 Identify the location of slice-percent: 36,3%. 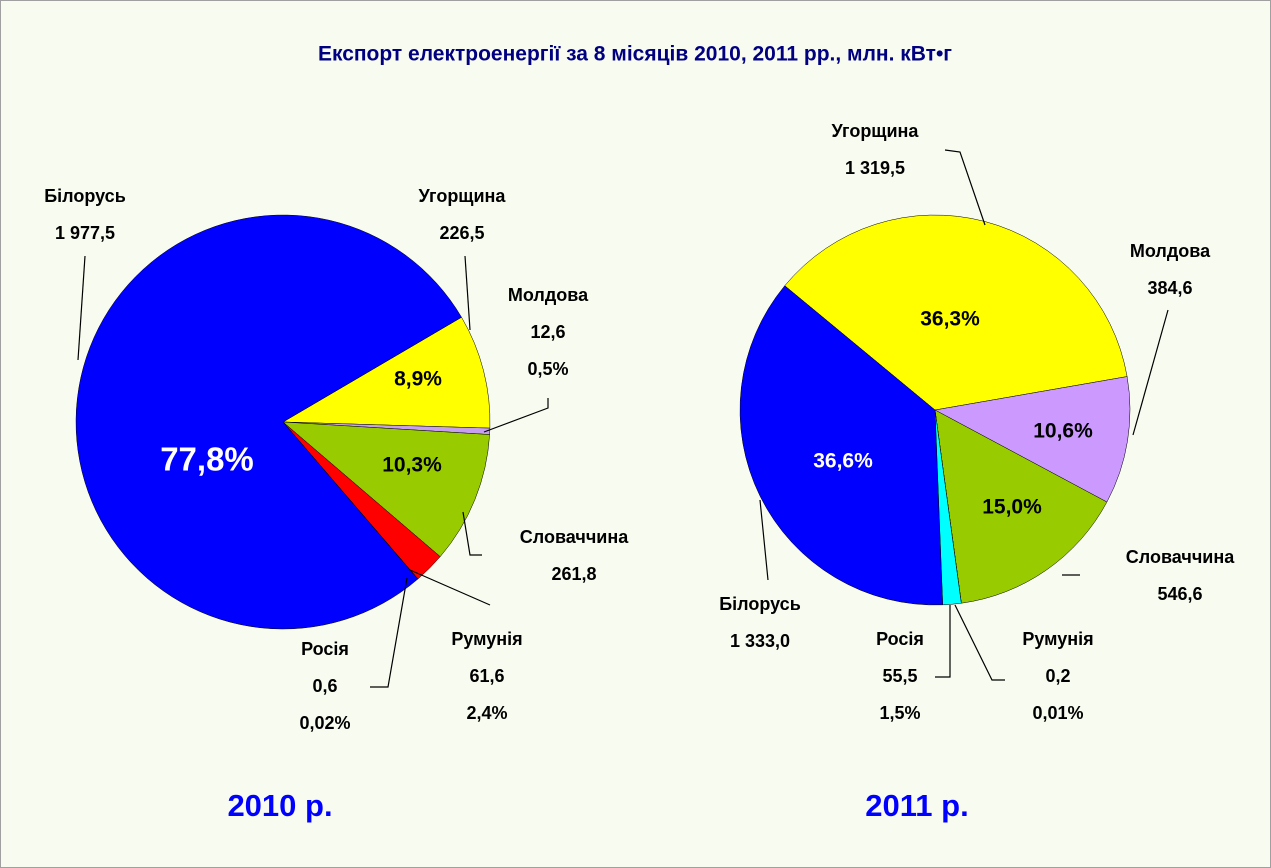
(950, 319).